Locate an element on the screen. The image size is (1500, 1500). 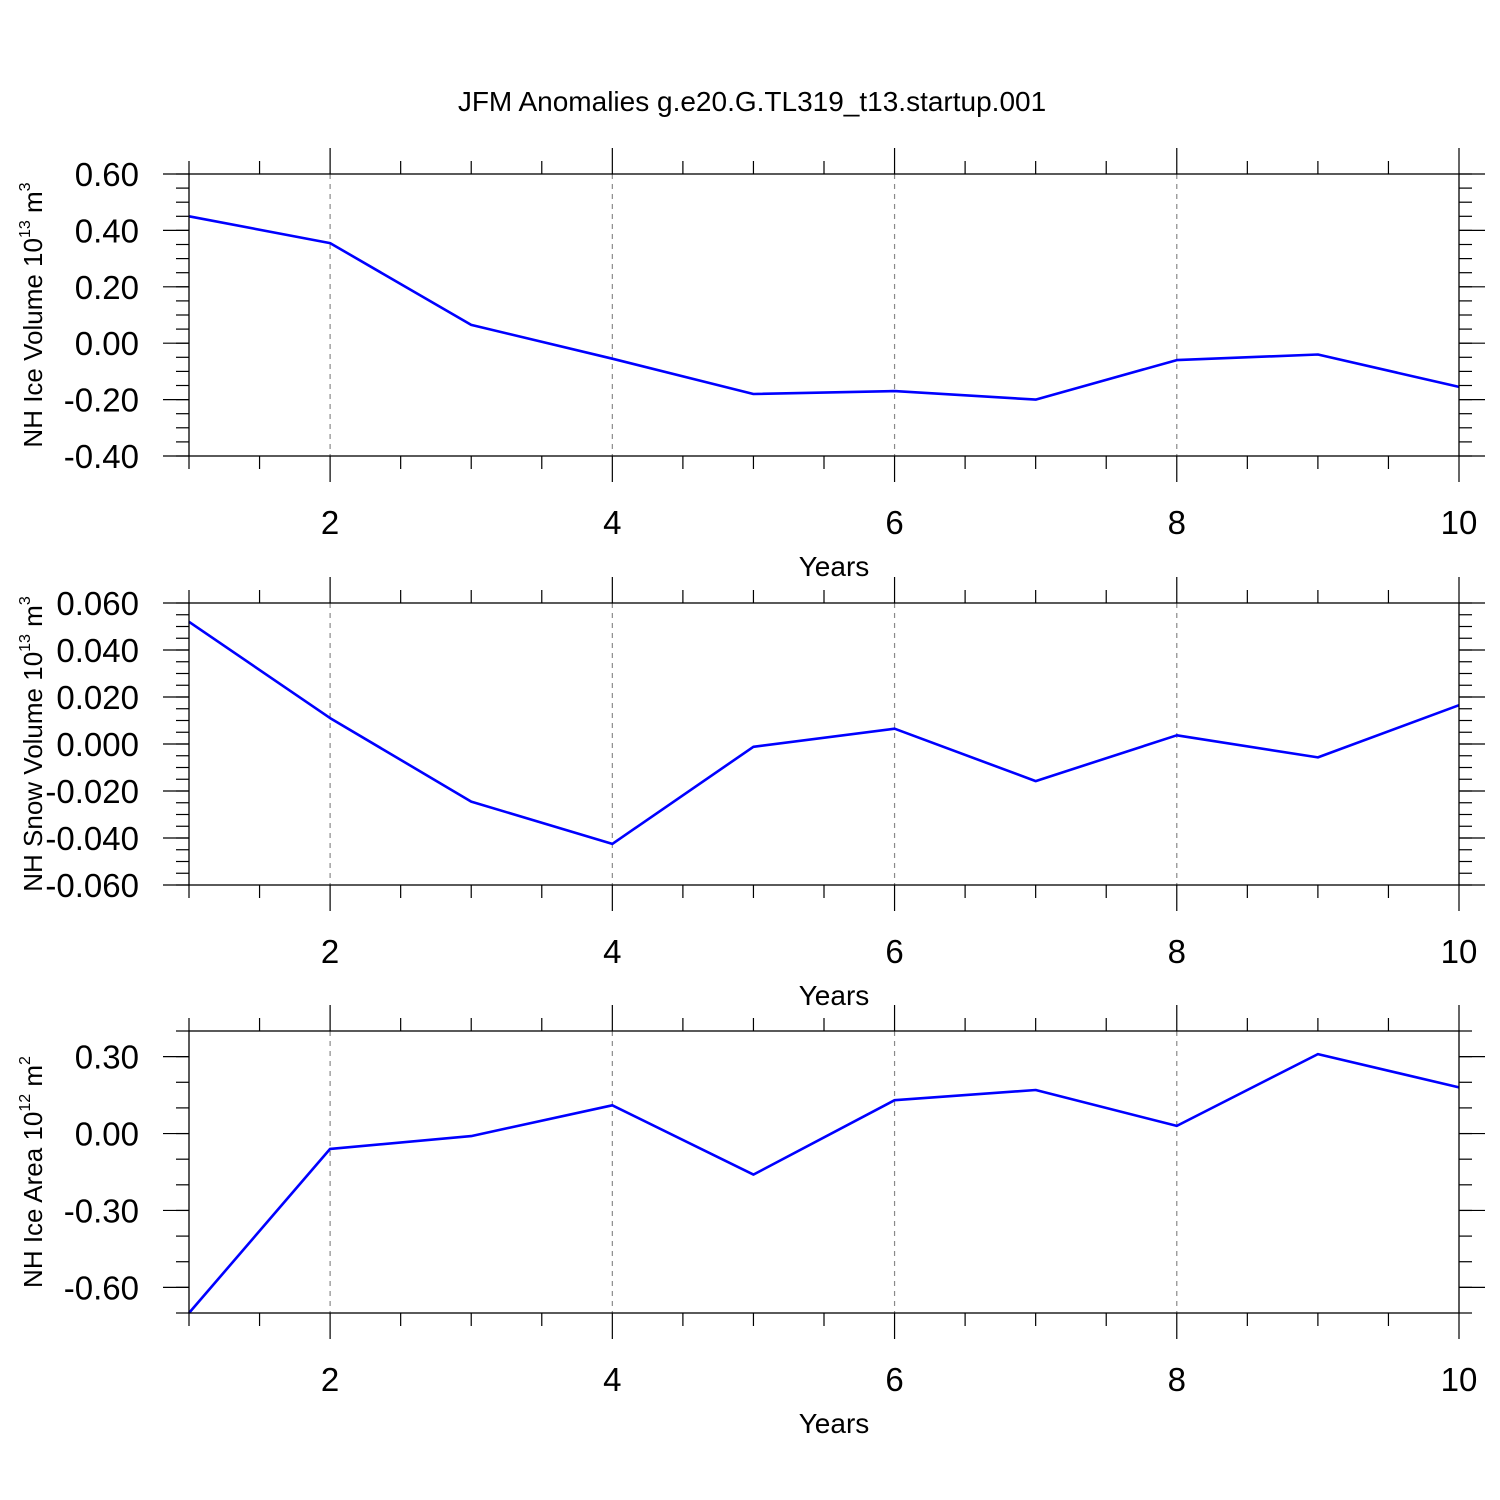
y-axis-title: NH Ice Volume 1013 m3 is located at coordinates (32, 314).